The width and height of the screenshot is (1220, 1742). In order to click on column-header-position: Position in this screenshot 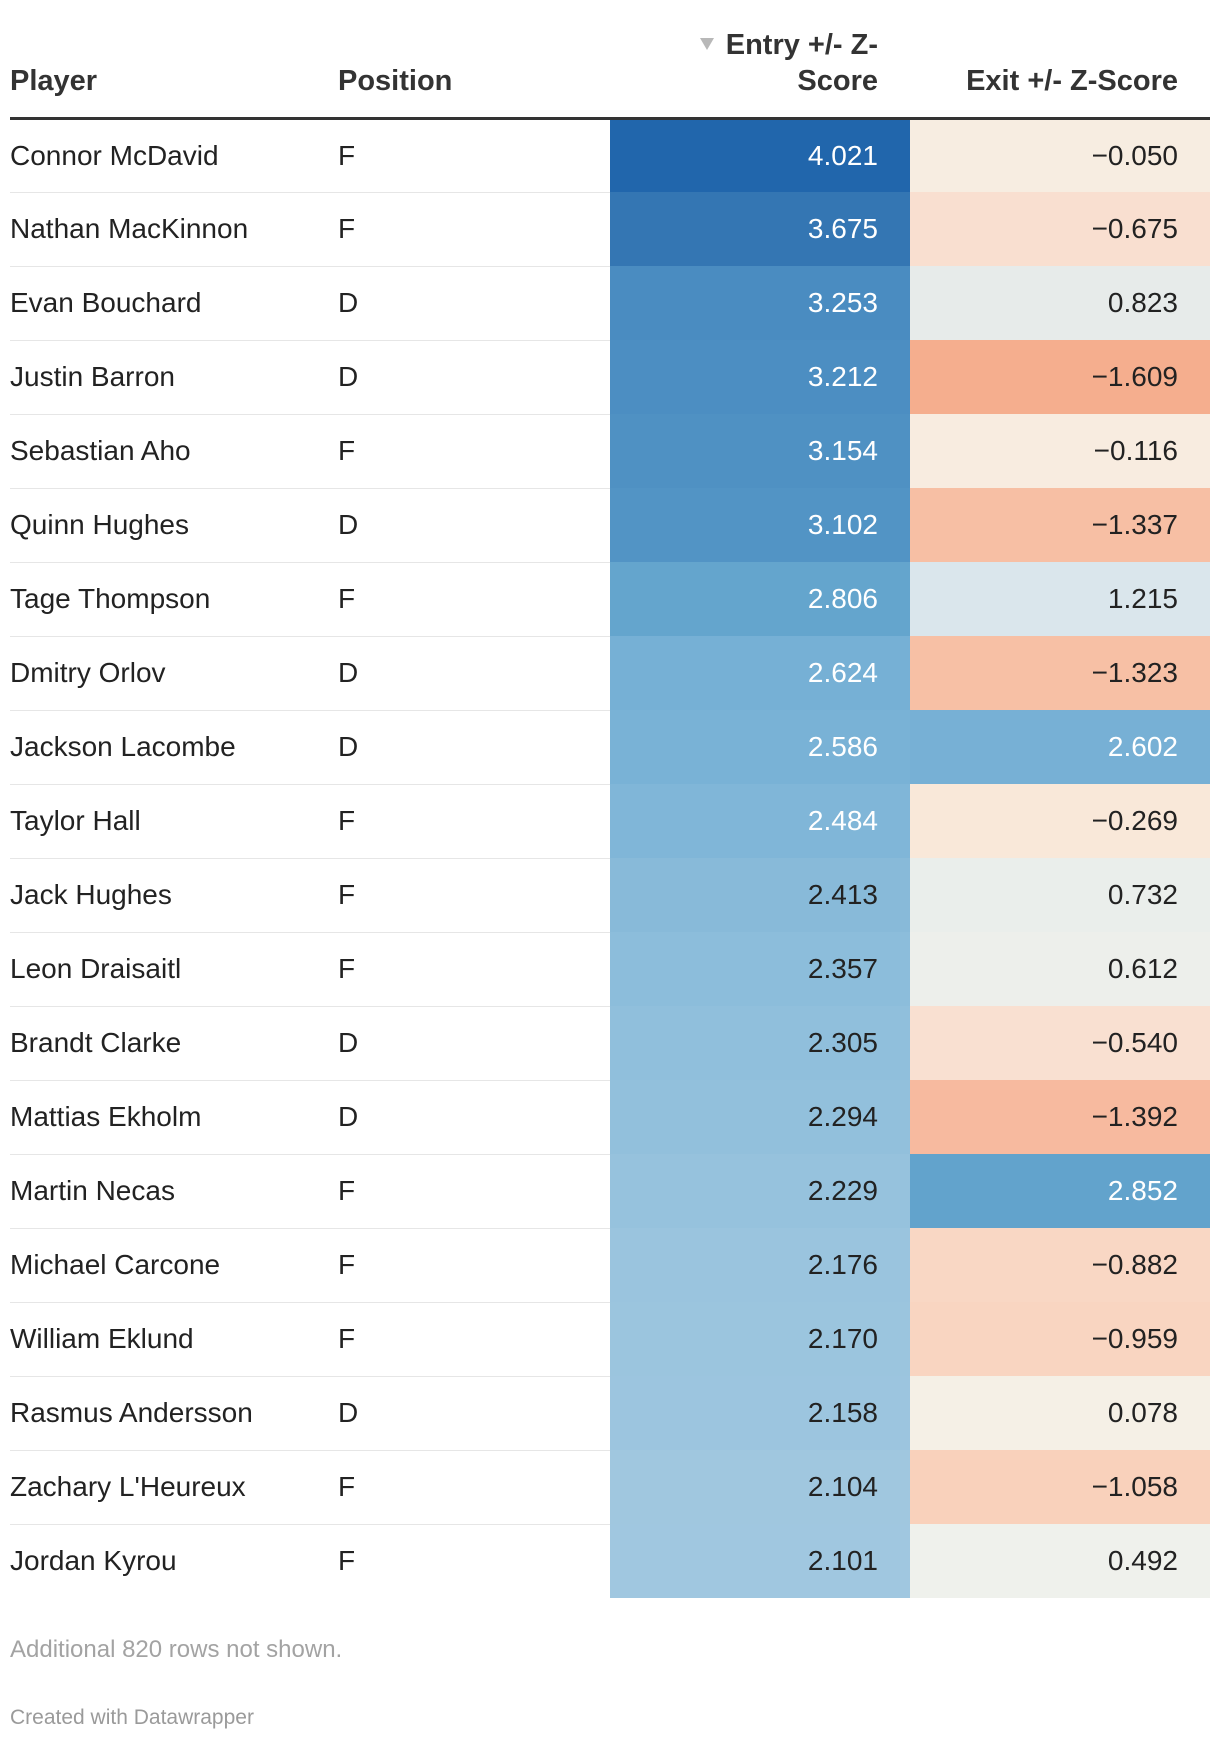, I will do `click(474, 60)`.